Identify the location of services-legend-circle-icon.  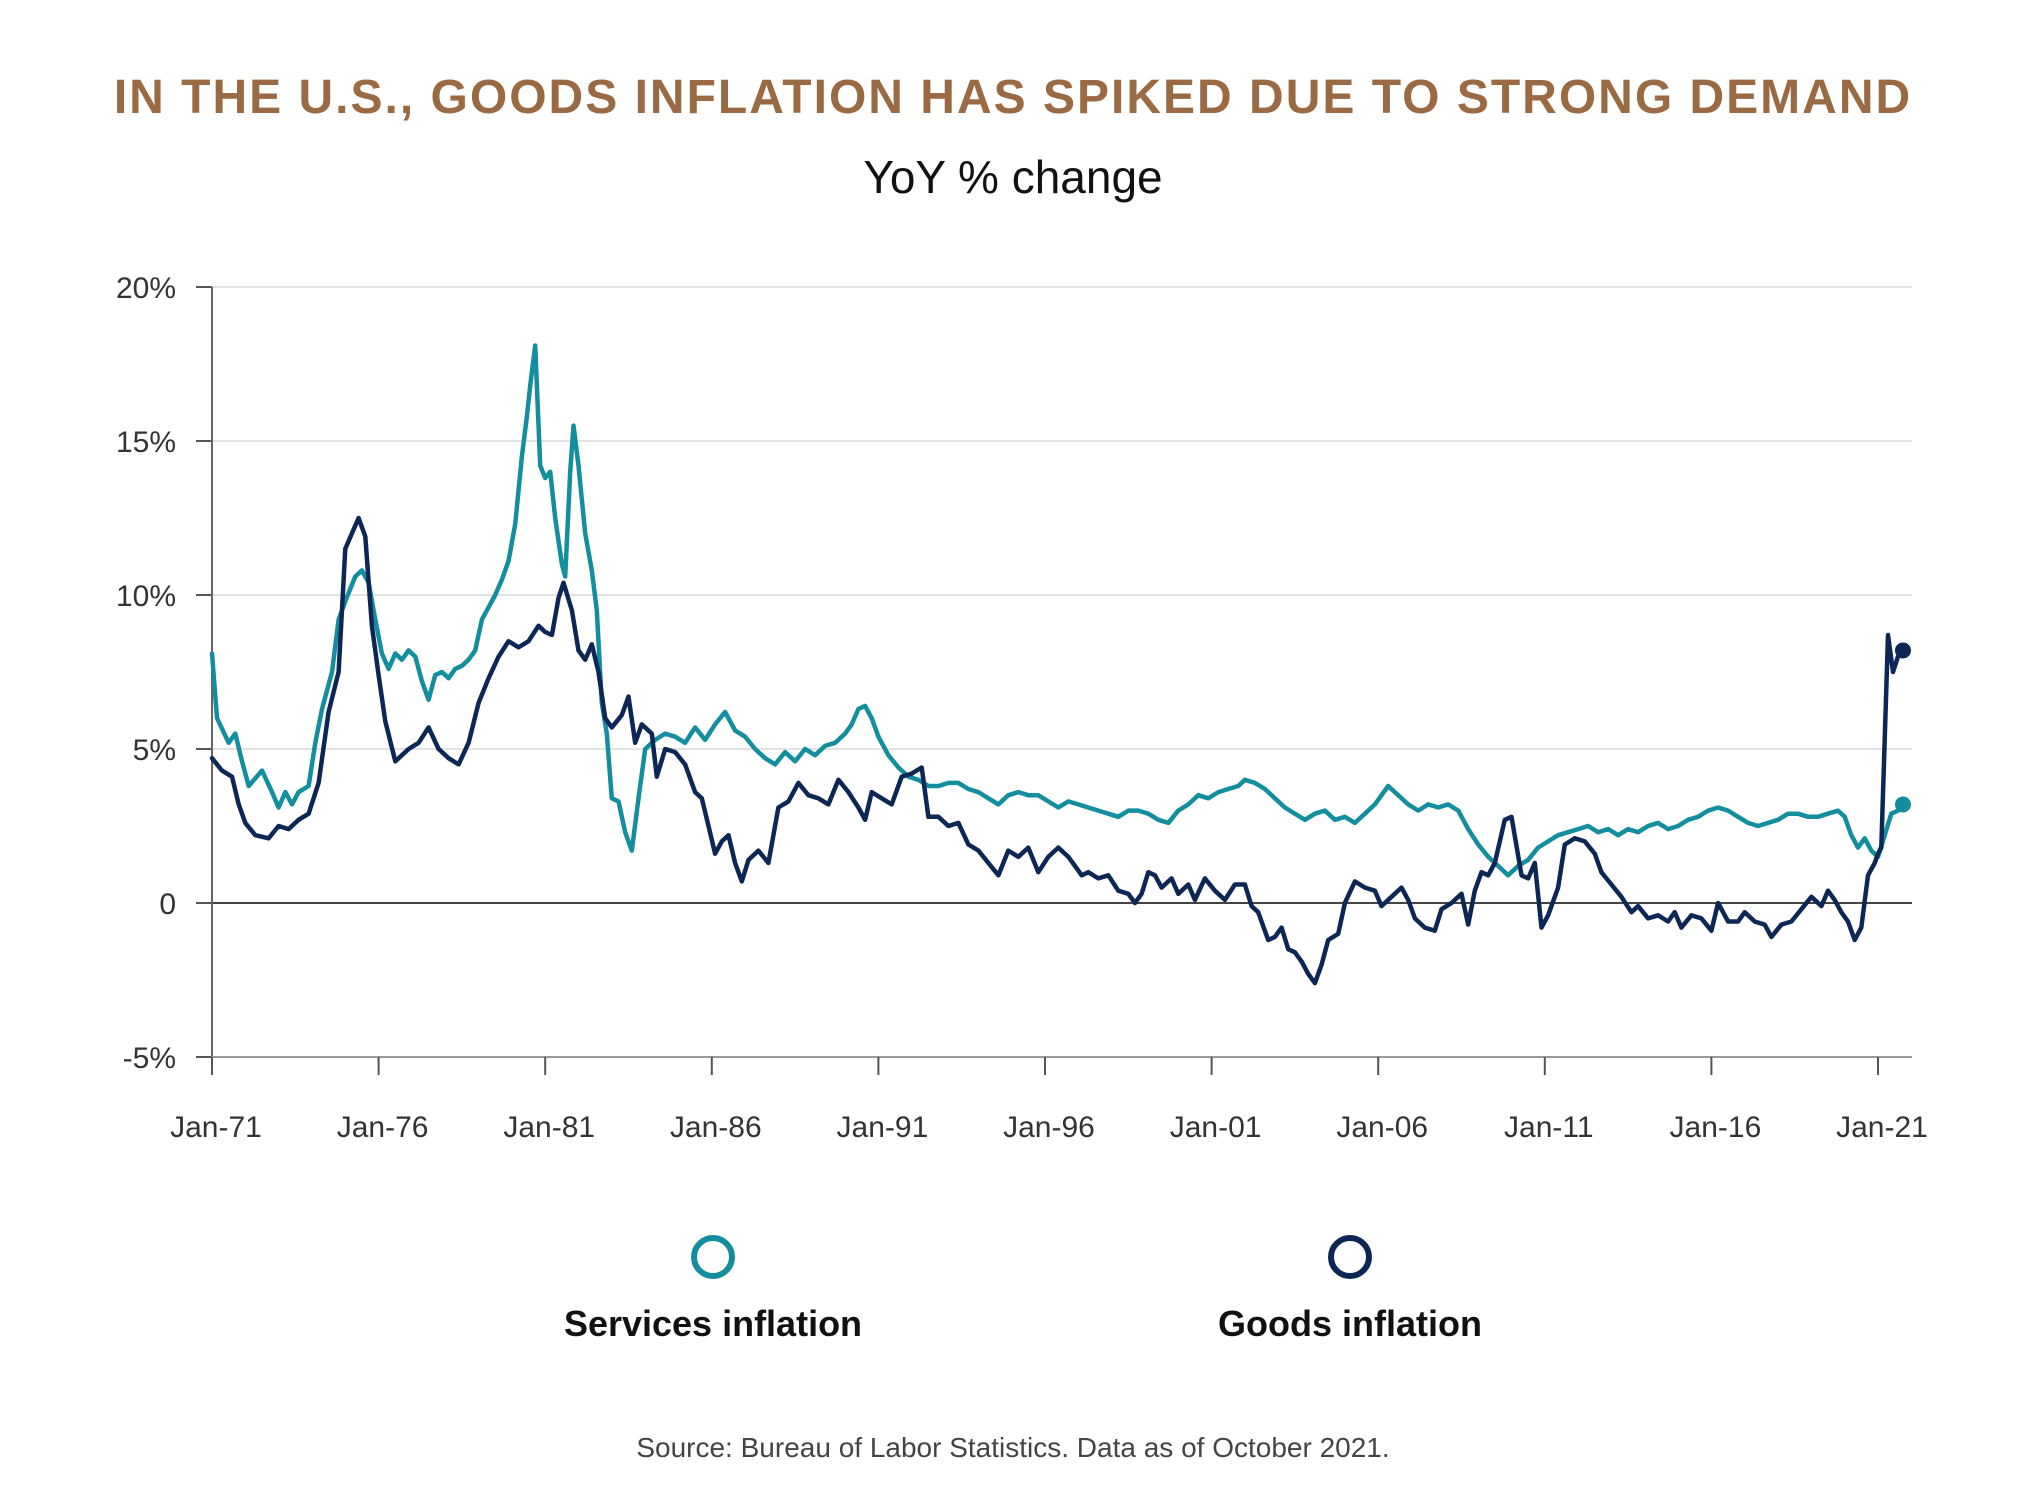
(713, 1257).